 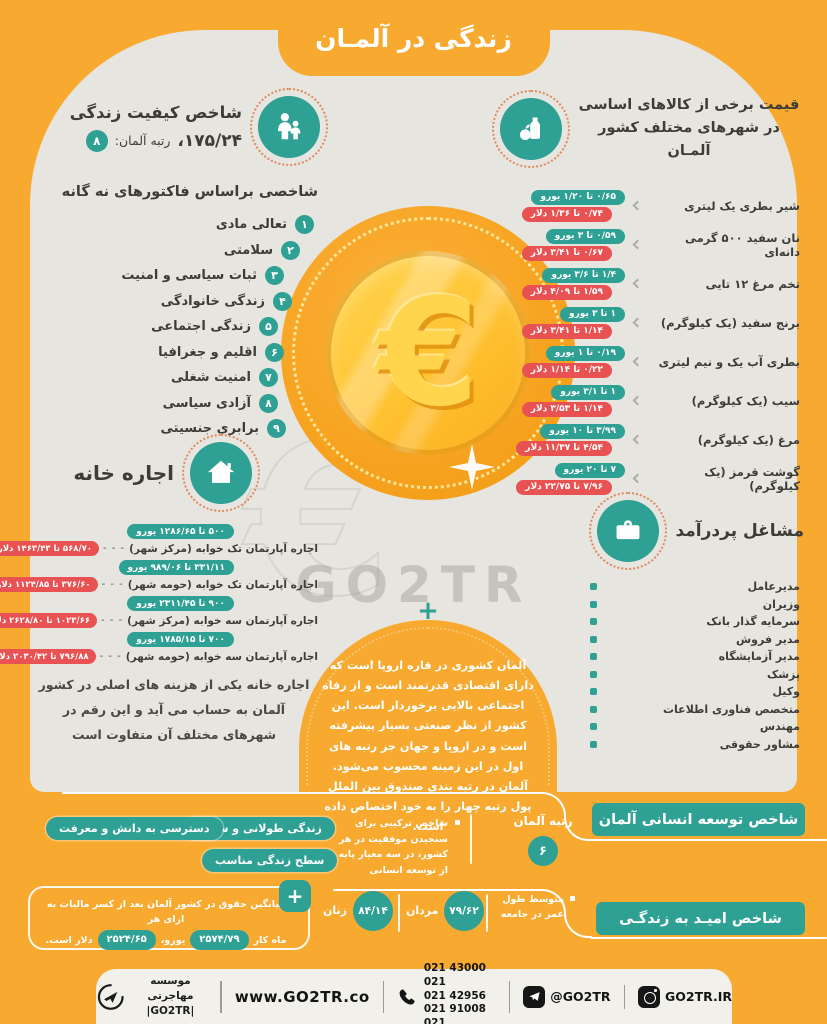 What do you see at coordinates (49, 548) in the screenshot?
I see `rent-dollar-badge: ۵۶۸/۷۰ تا ۱۴۶۳/۴۳ دلار` at bounding box center [49, 548].